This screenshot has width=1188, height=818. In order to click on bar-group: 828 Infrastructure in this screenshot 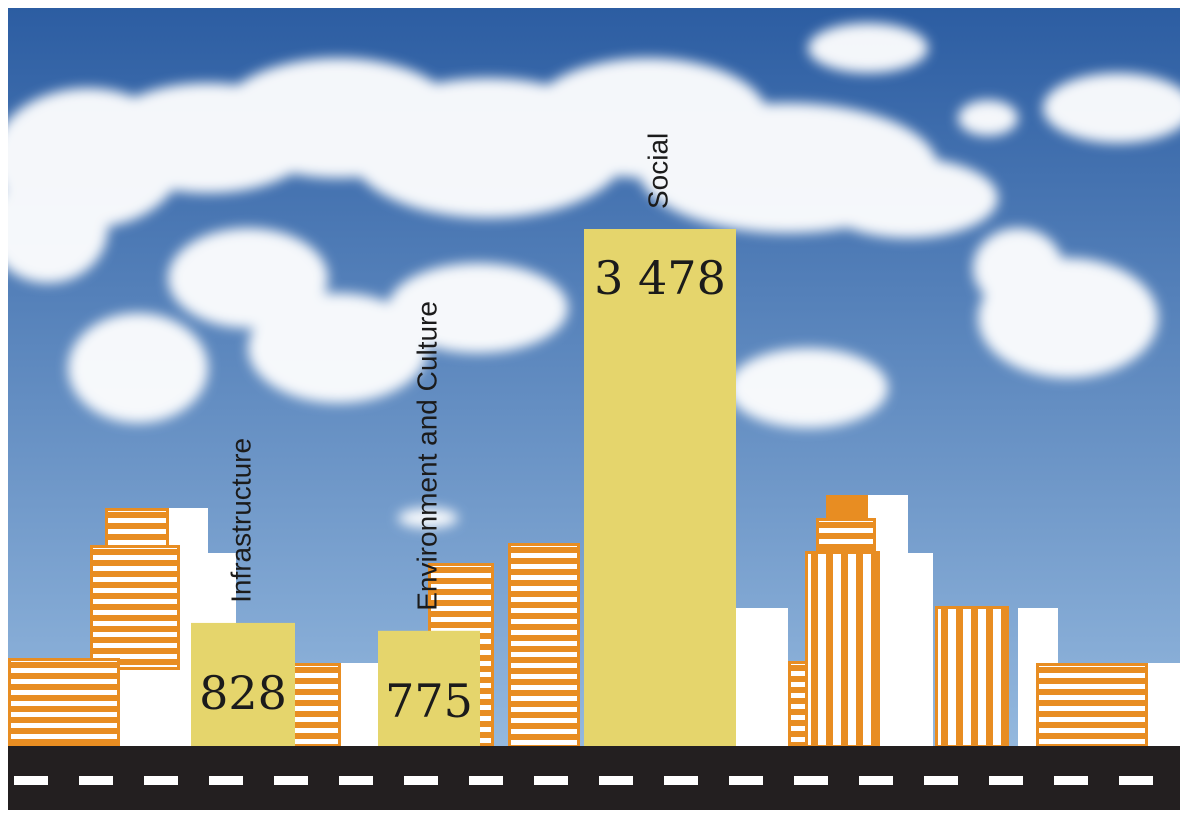, I will do `click(243, 592)`.